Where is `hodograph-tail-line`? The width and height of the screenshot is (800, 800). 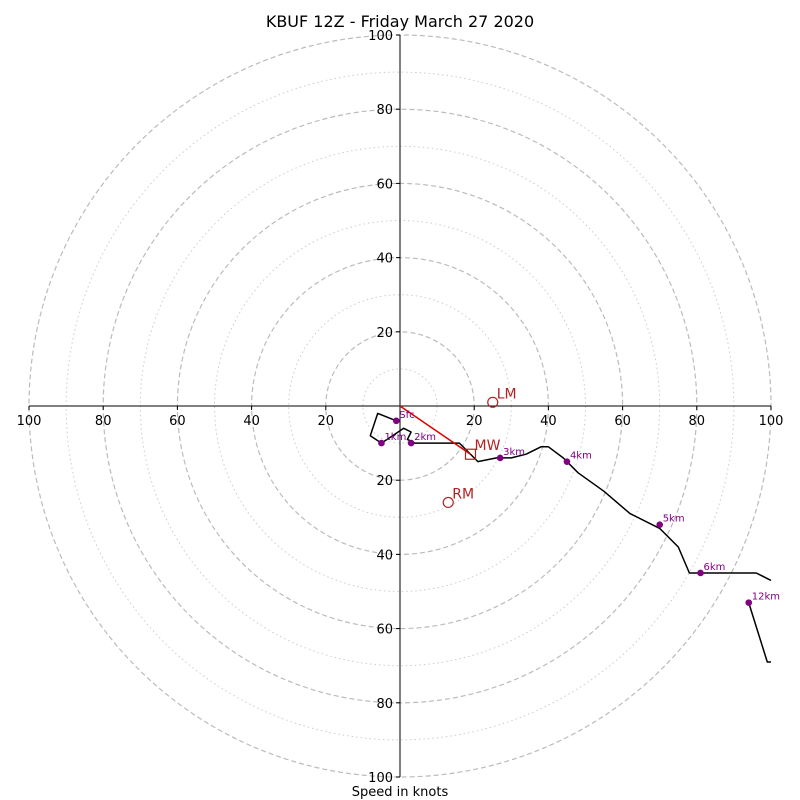 hodograph-tail-line is located at coordinates (759, 632).